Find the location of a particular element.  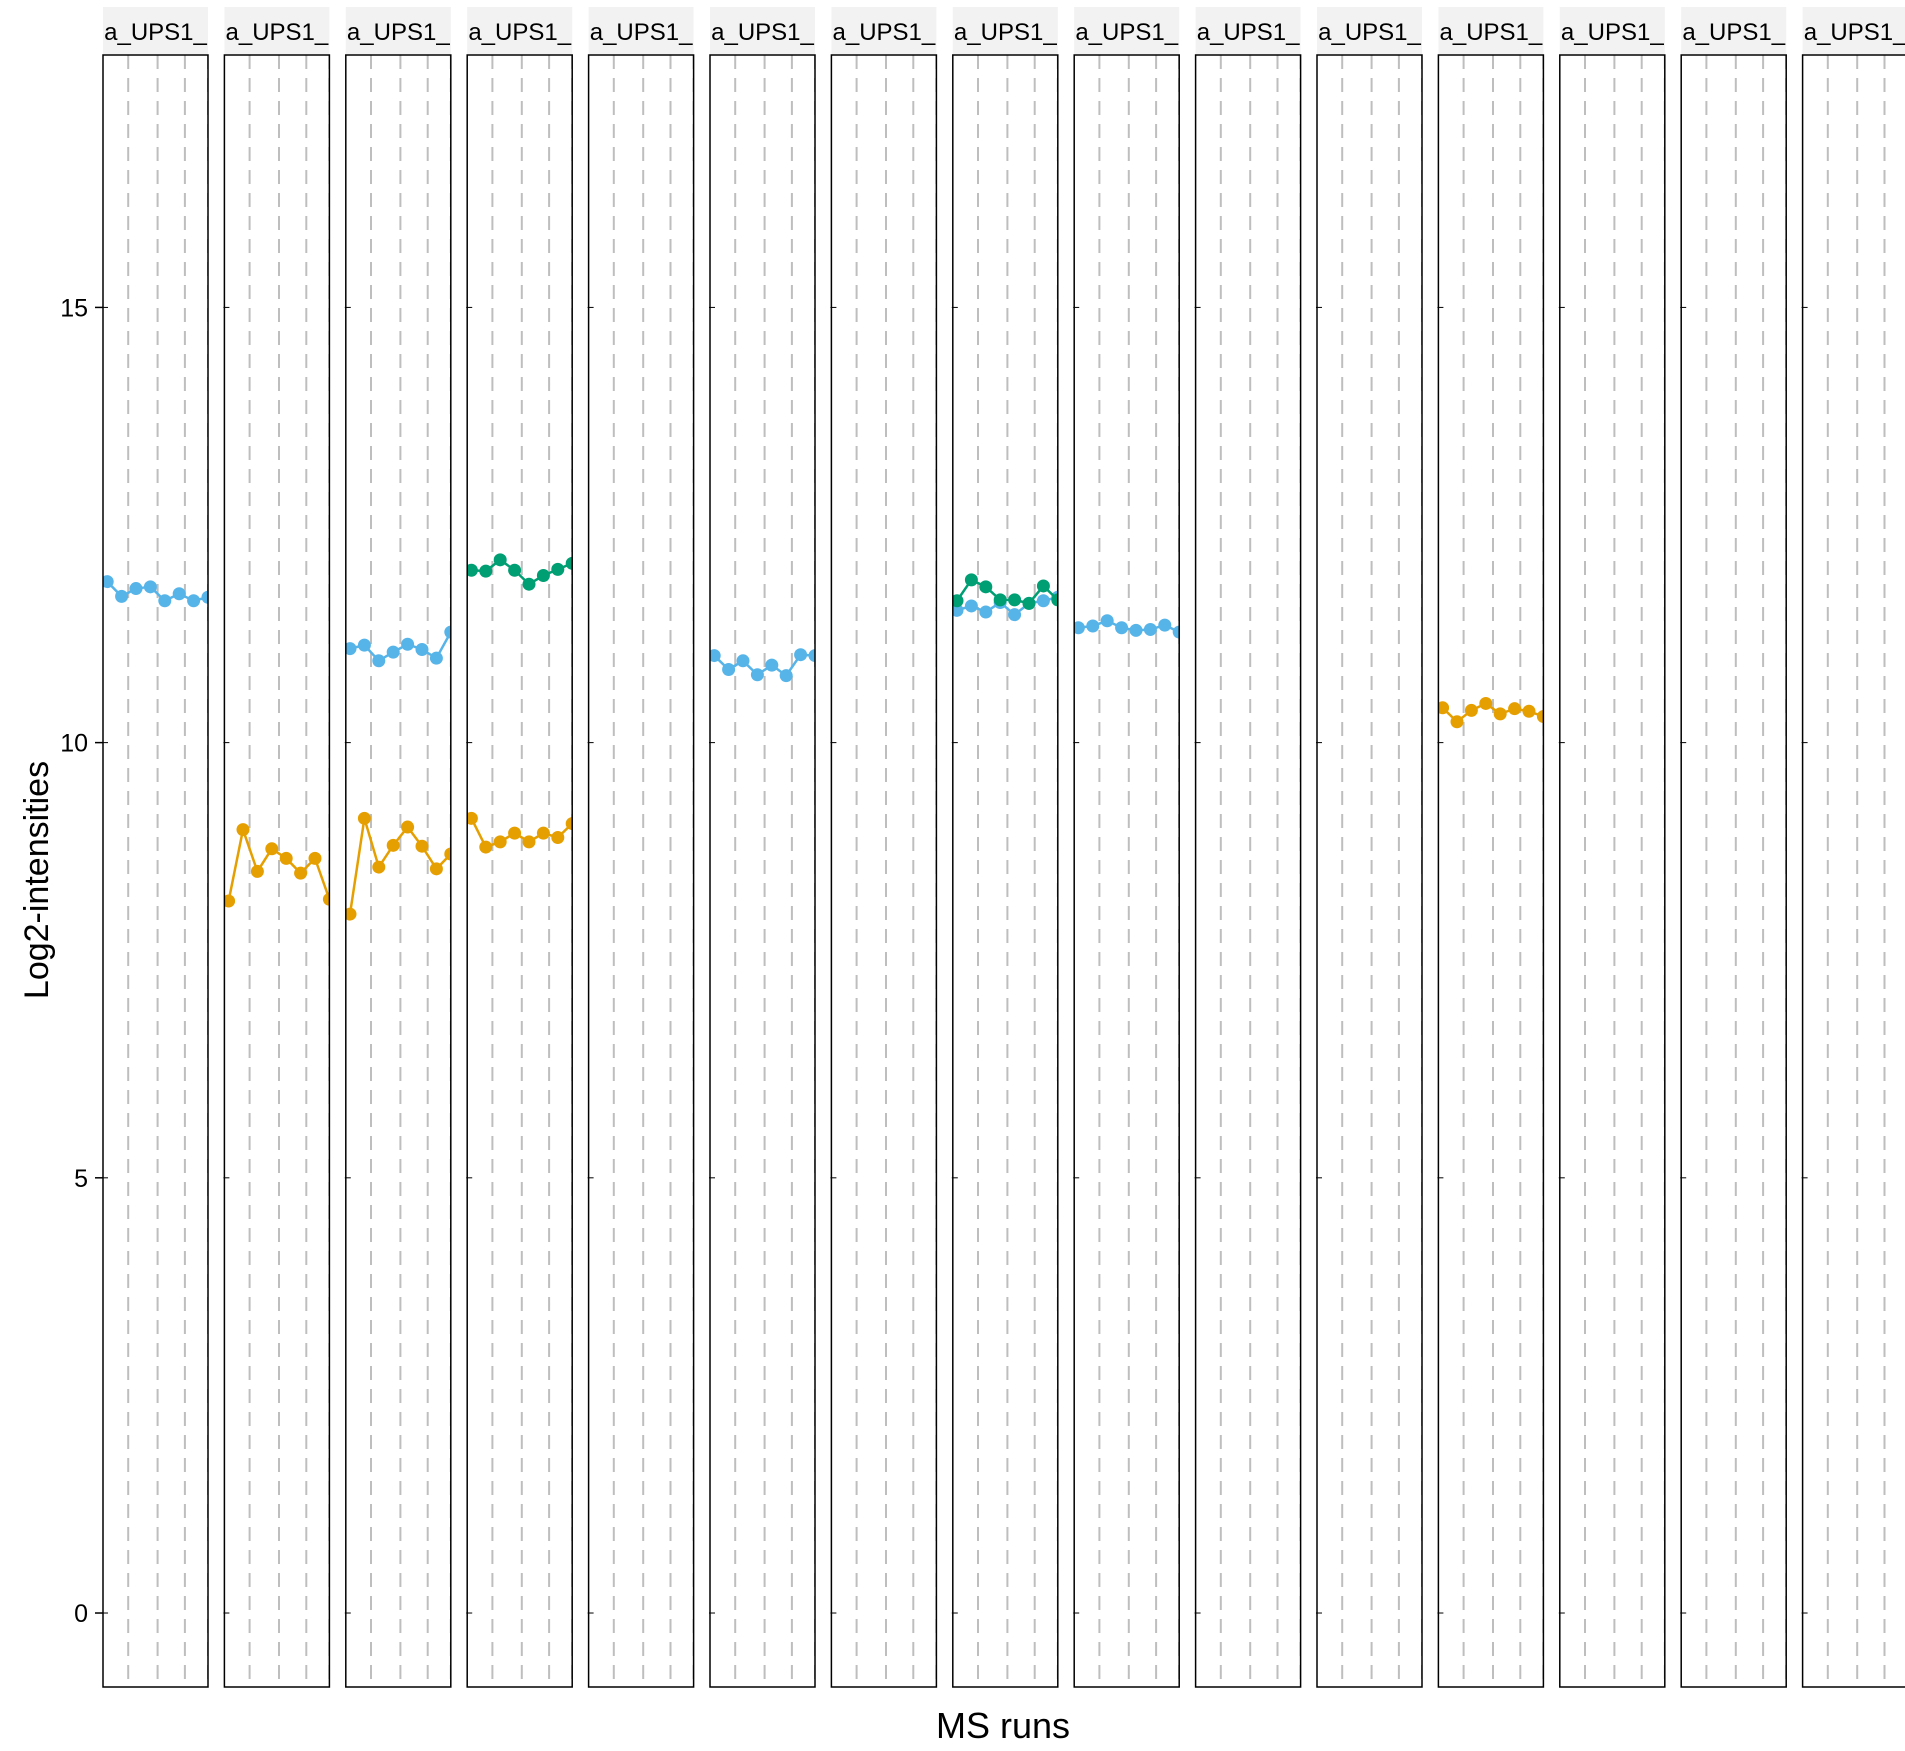

y-axis: 0 5 10 15 is located at coordinates (81, 961).